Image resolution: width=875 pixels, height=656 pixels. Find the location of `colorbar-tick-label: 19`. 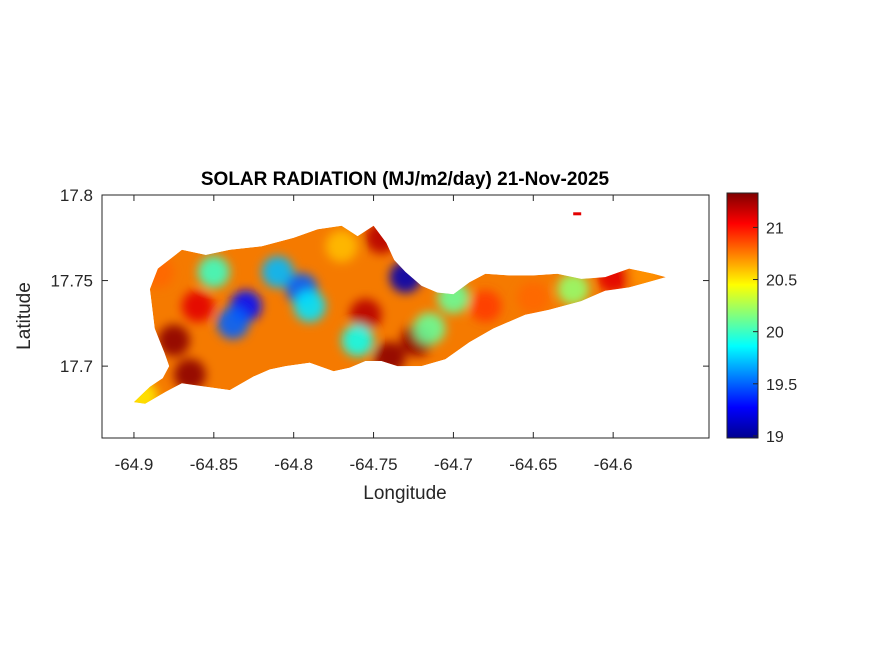

colorbar-tick-label: 19 is located at coordinates (775, 437).